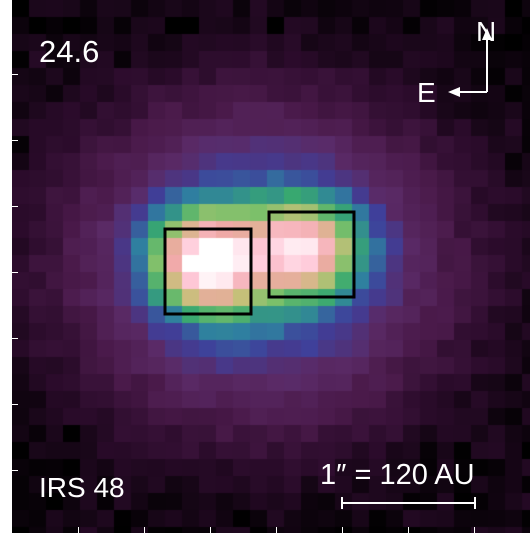 This screenshot has width=530, height=533. I want to click on north-label: N, so click(486, 31).